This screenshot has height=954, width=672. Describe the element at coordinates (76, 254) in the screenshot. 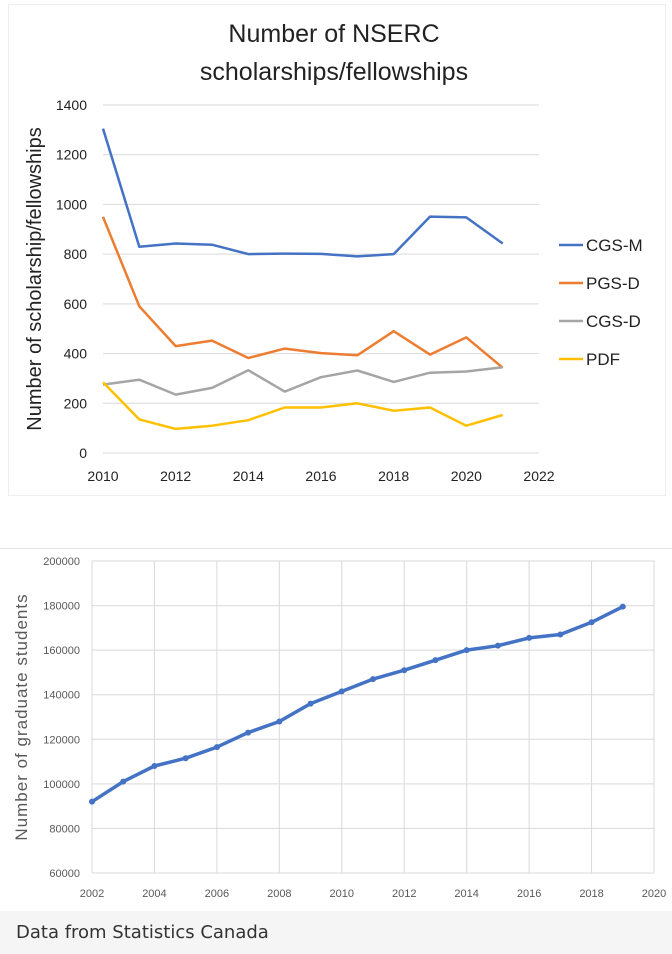

I see `y-tick-label: 800` at that location.